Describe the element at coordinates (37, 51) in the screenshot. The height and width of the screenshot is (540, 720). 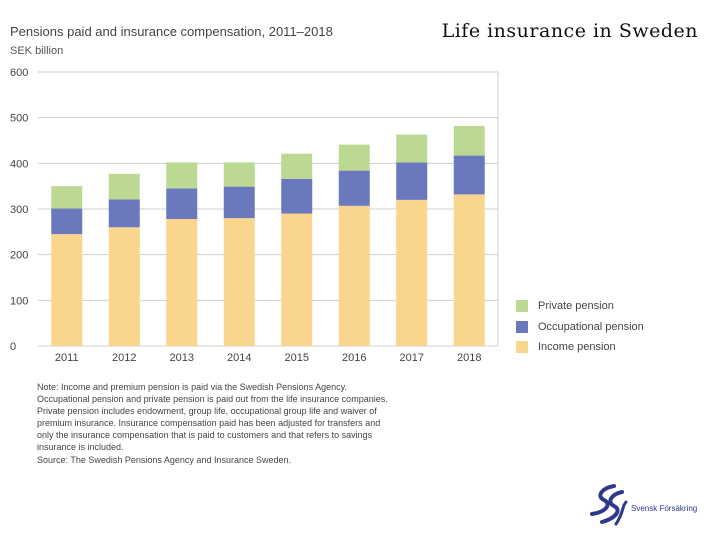
I see `y-axis-unit-label: SEK billion` at that location.